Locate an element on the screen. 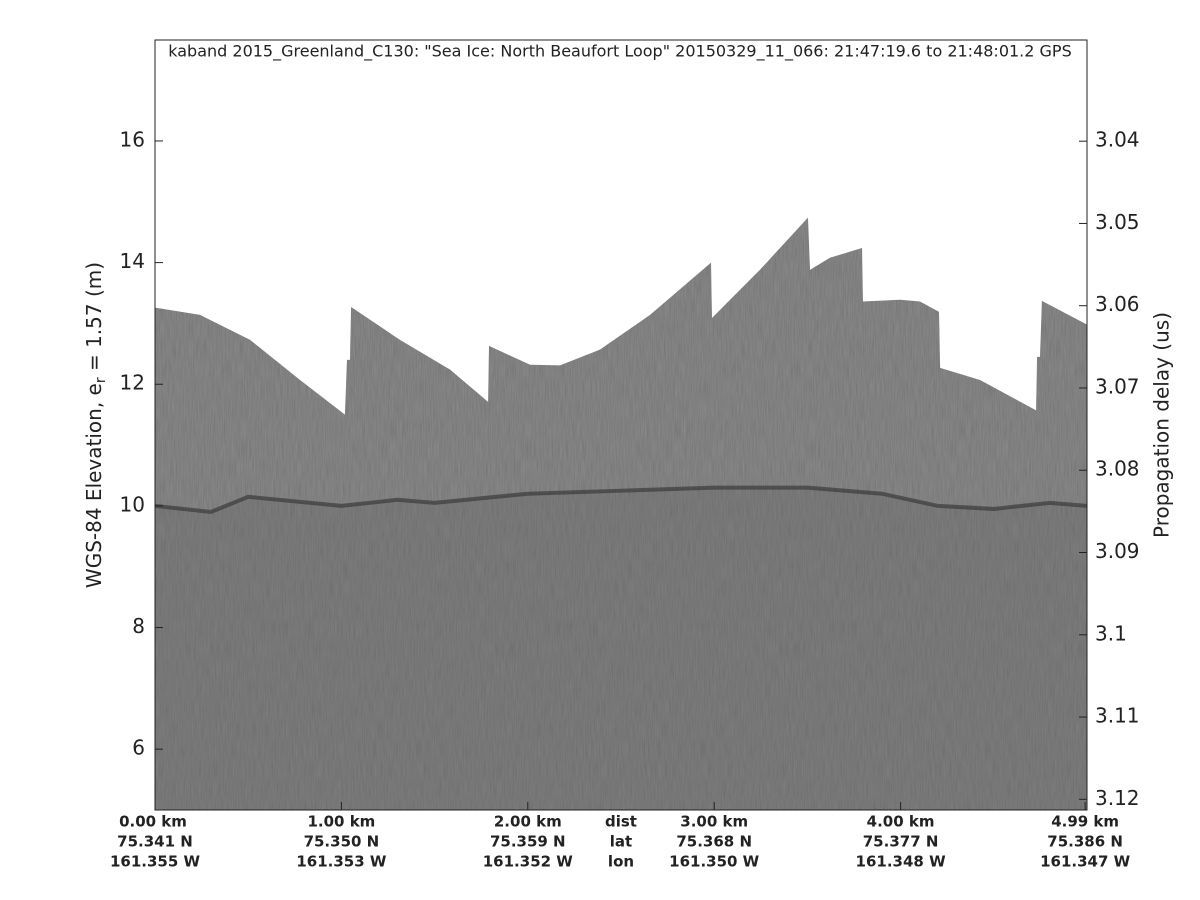  x-row-label: dist is located at coordinates (621, 822).